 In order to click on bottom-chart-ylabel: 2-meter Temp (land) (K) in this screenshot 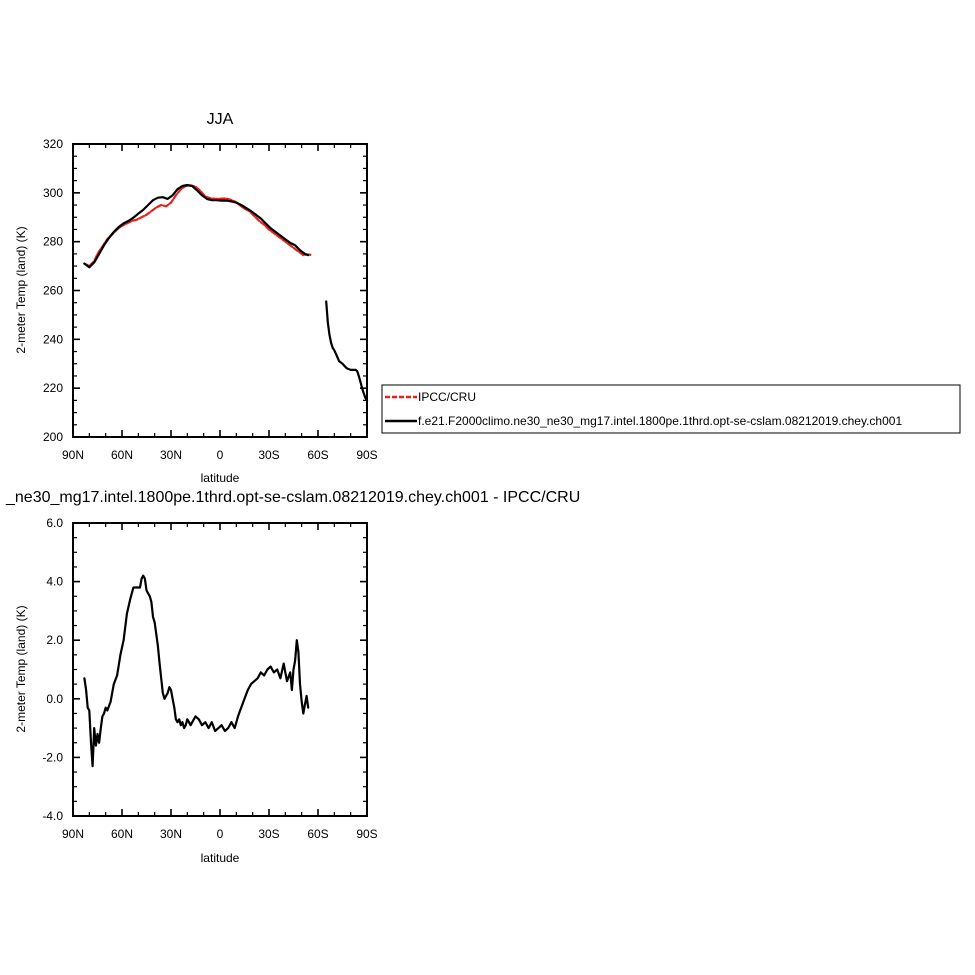, I will do `click(21, 668)`.